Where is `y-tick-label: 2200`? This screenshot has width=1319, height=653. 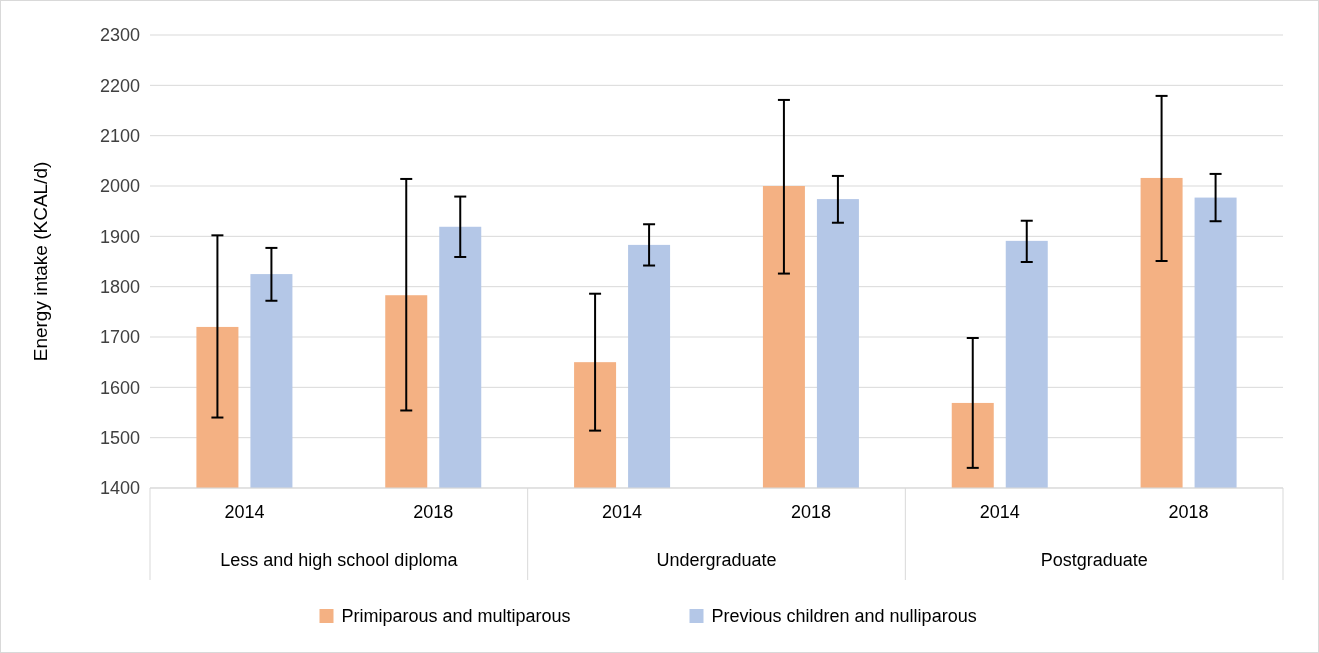 y-tick-label: 2200 is located at coordinates (119, 85).